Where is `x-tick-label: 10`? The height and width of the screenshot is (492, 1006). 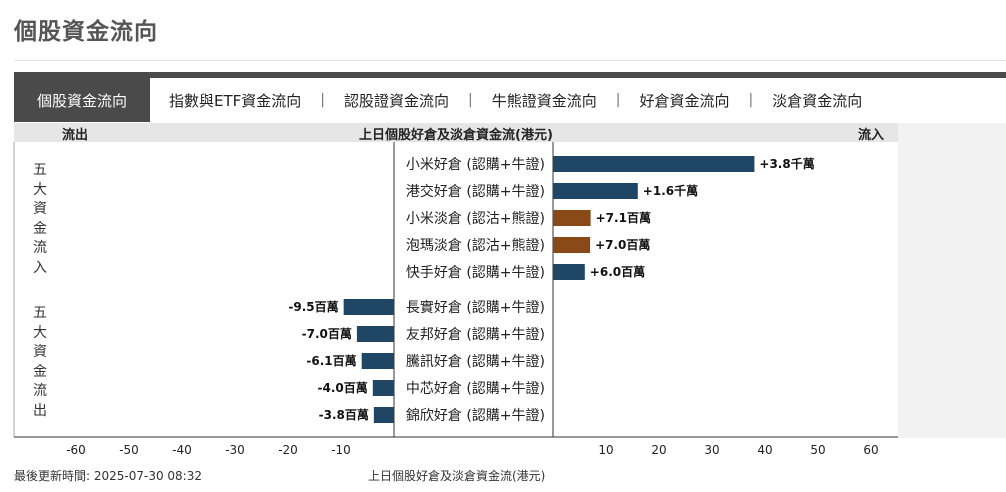 x-tick-label: 10 is located at coordinates (605, 450).